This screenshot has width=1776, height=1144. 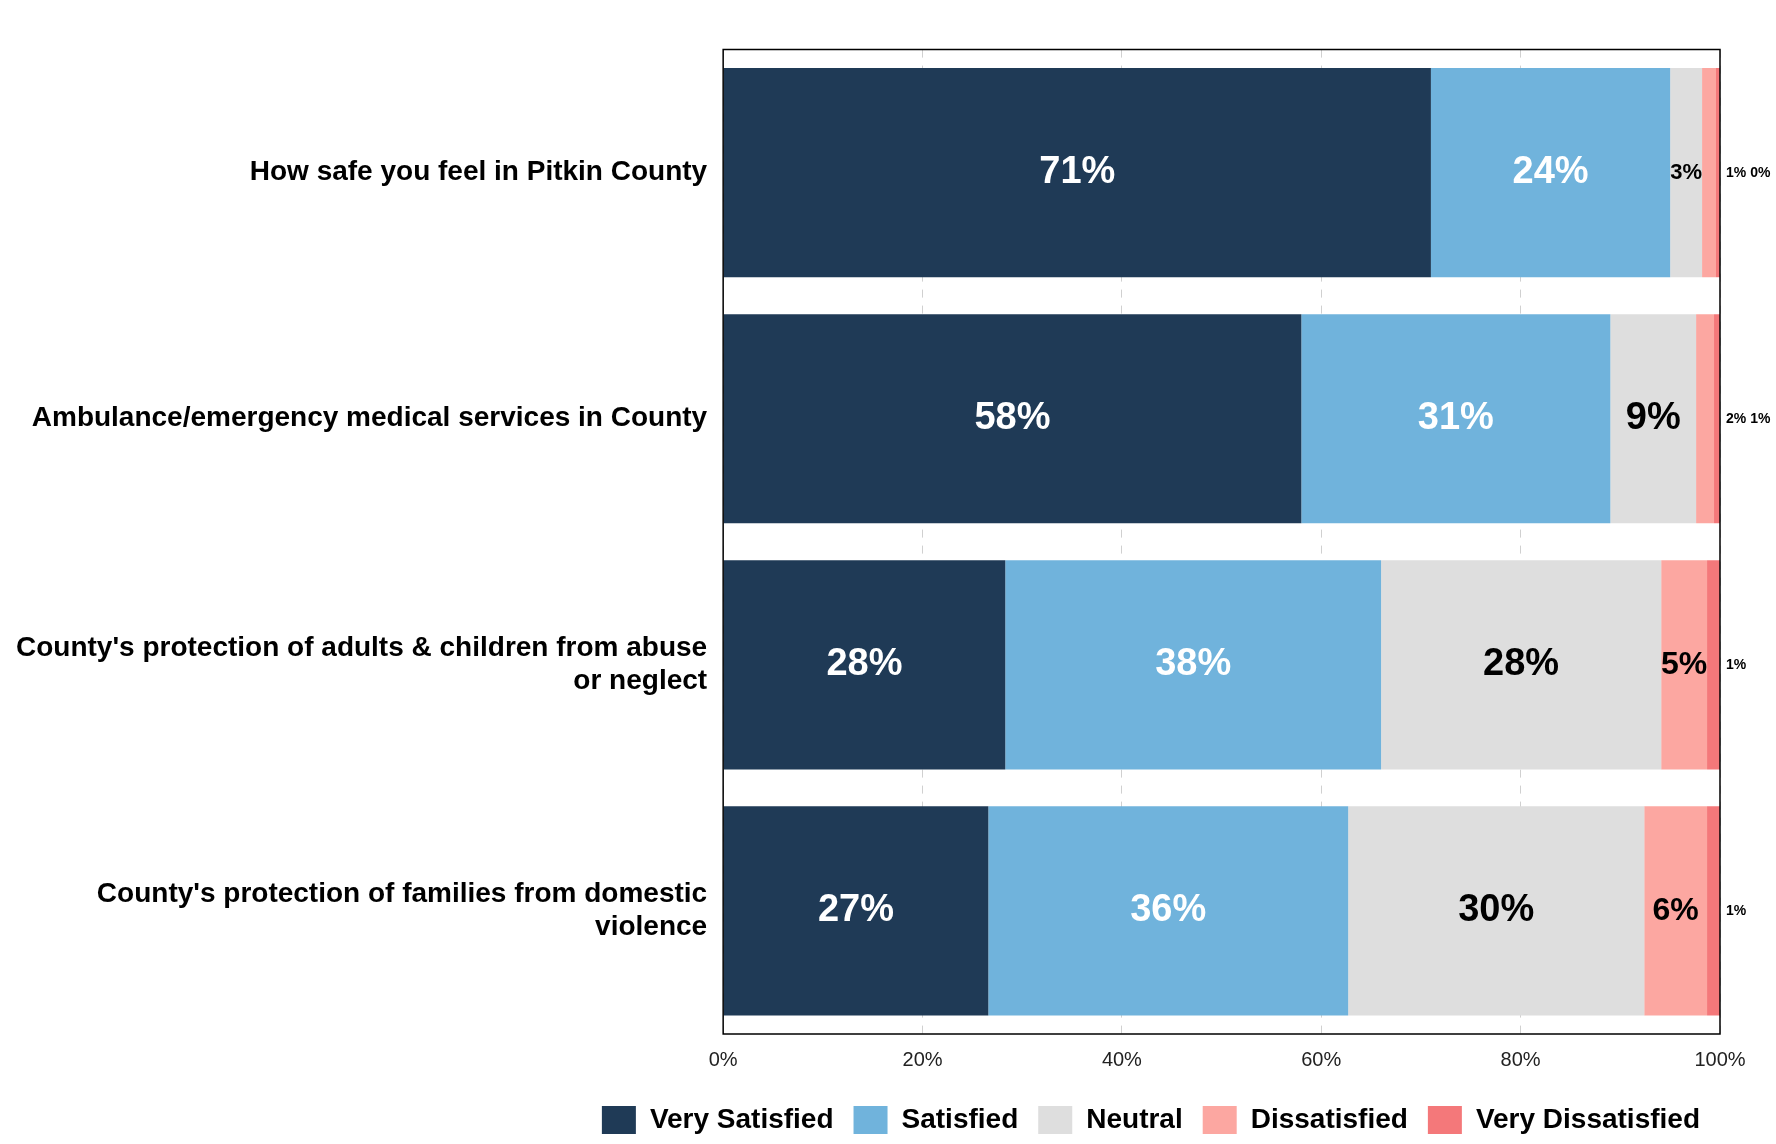 What do you see at coordinates (362, 663) in the screenshot?
I see `y-tick-label: County's protection of adults & children from abuse or neglect` at bounding box center [362, 663].